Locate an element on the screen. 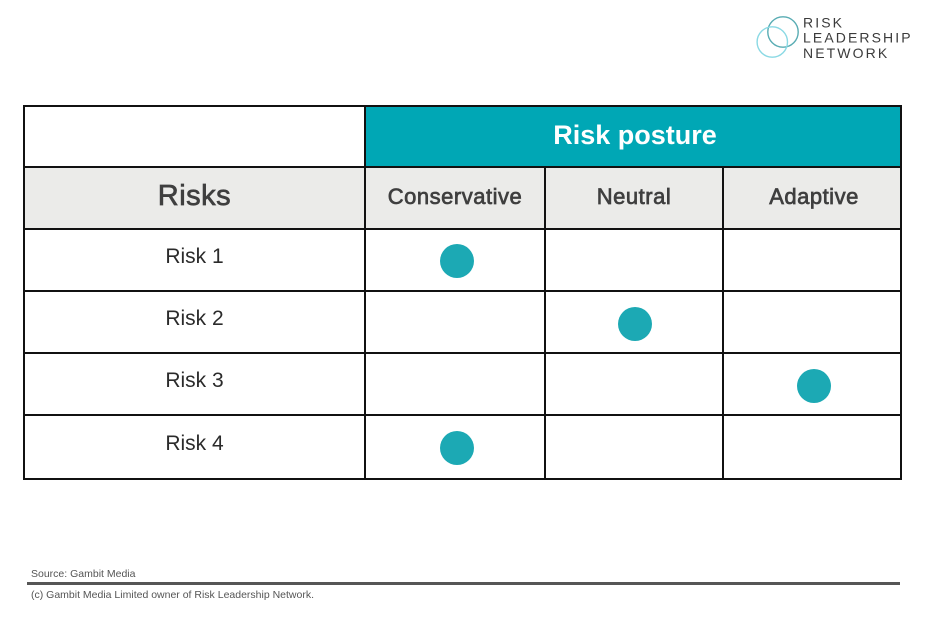  svg-text: NETWORK is located at coordinates (846, 53).